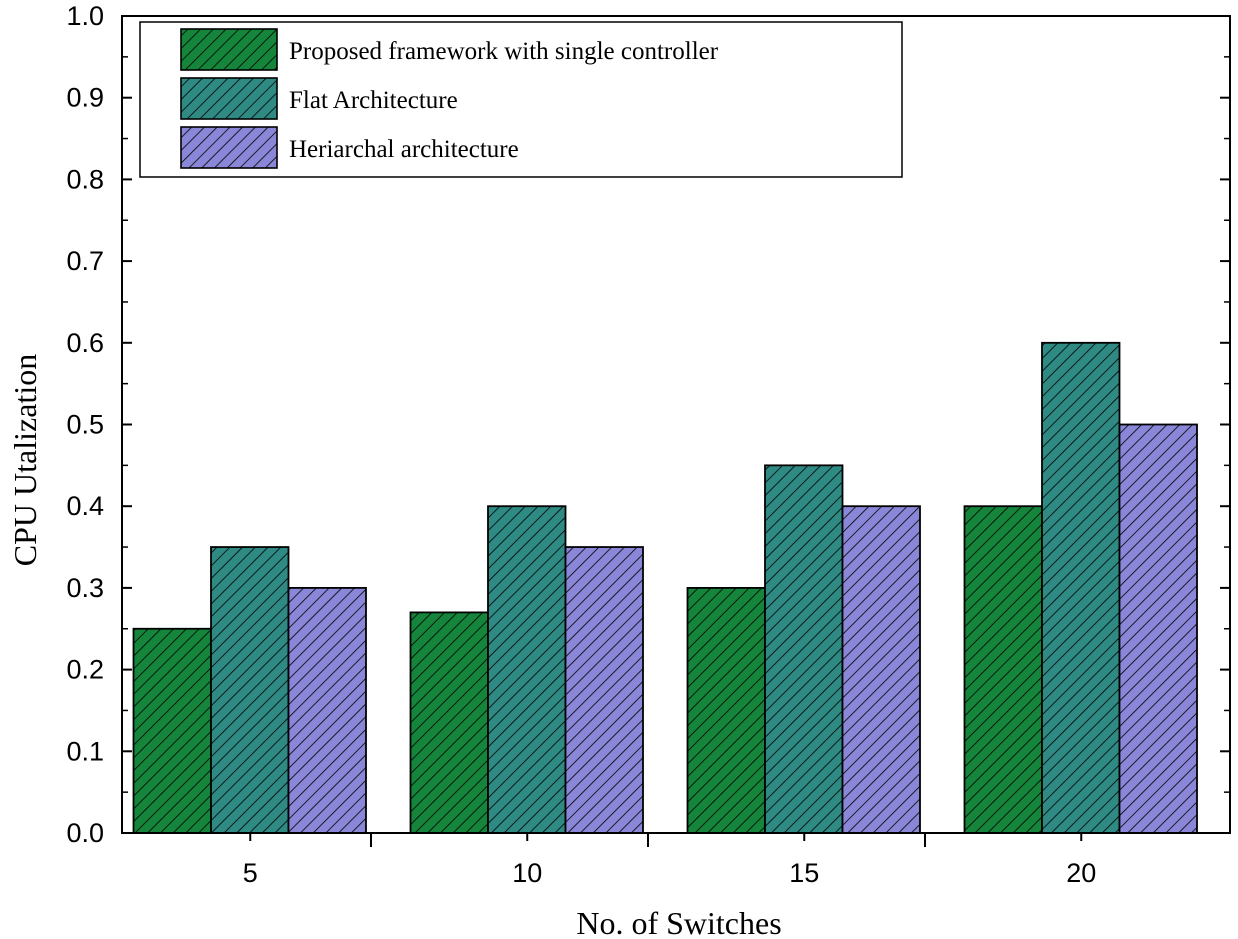 The height and width of the screenshot is (939, 1238). Describe the element at coordinates (25, 460) in the screenshot. I see `y-axis-title: CPU Utalization` at that location.